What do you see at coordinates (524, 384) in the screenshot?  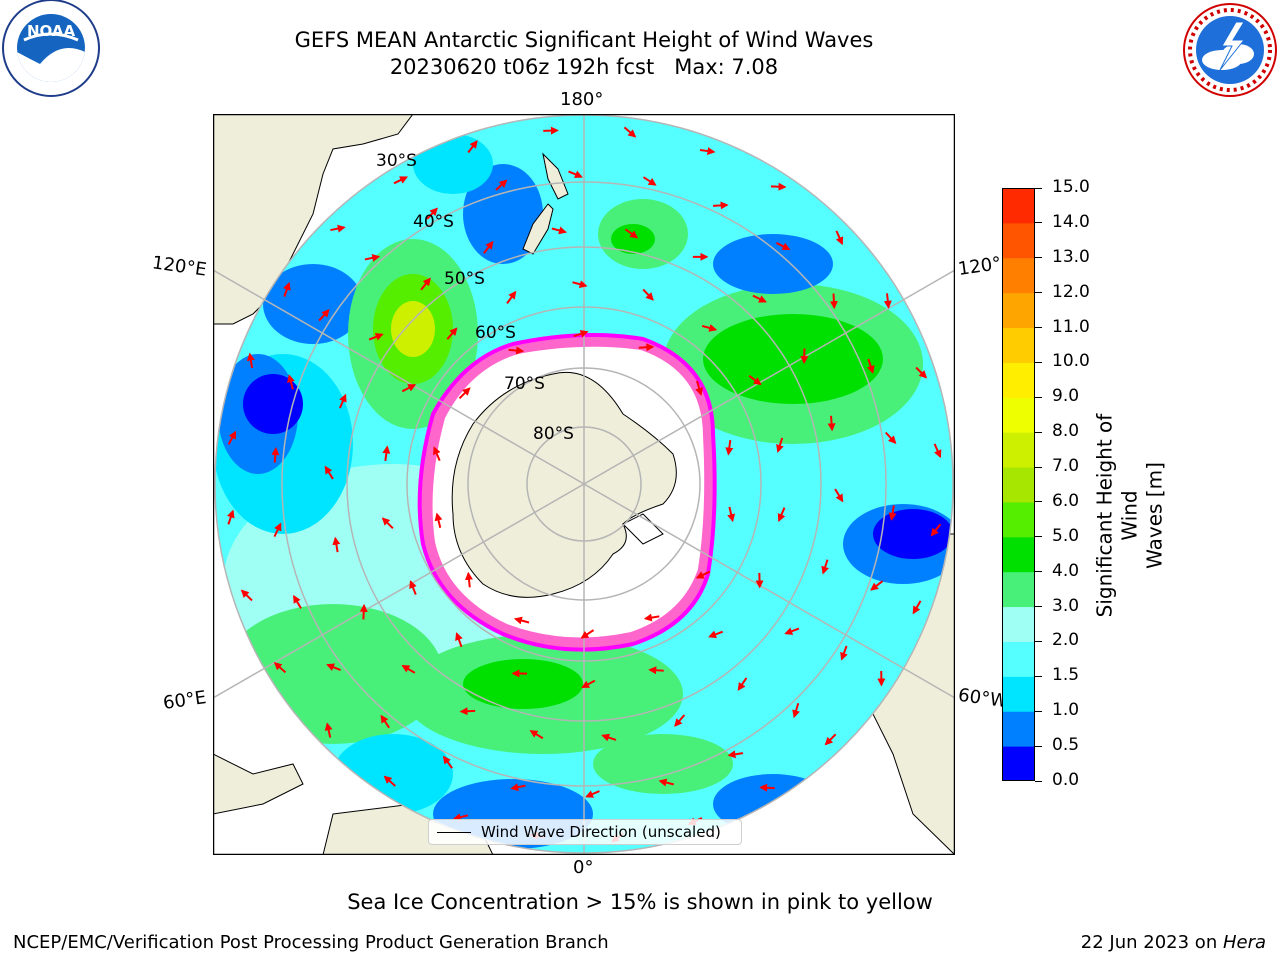 I see `lat-label-70s: 70°S` at bounding box center [524, 384].